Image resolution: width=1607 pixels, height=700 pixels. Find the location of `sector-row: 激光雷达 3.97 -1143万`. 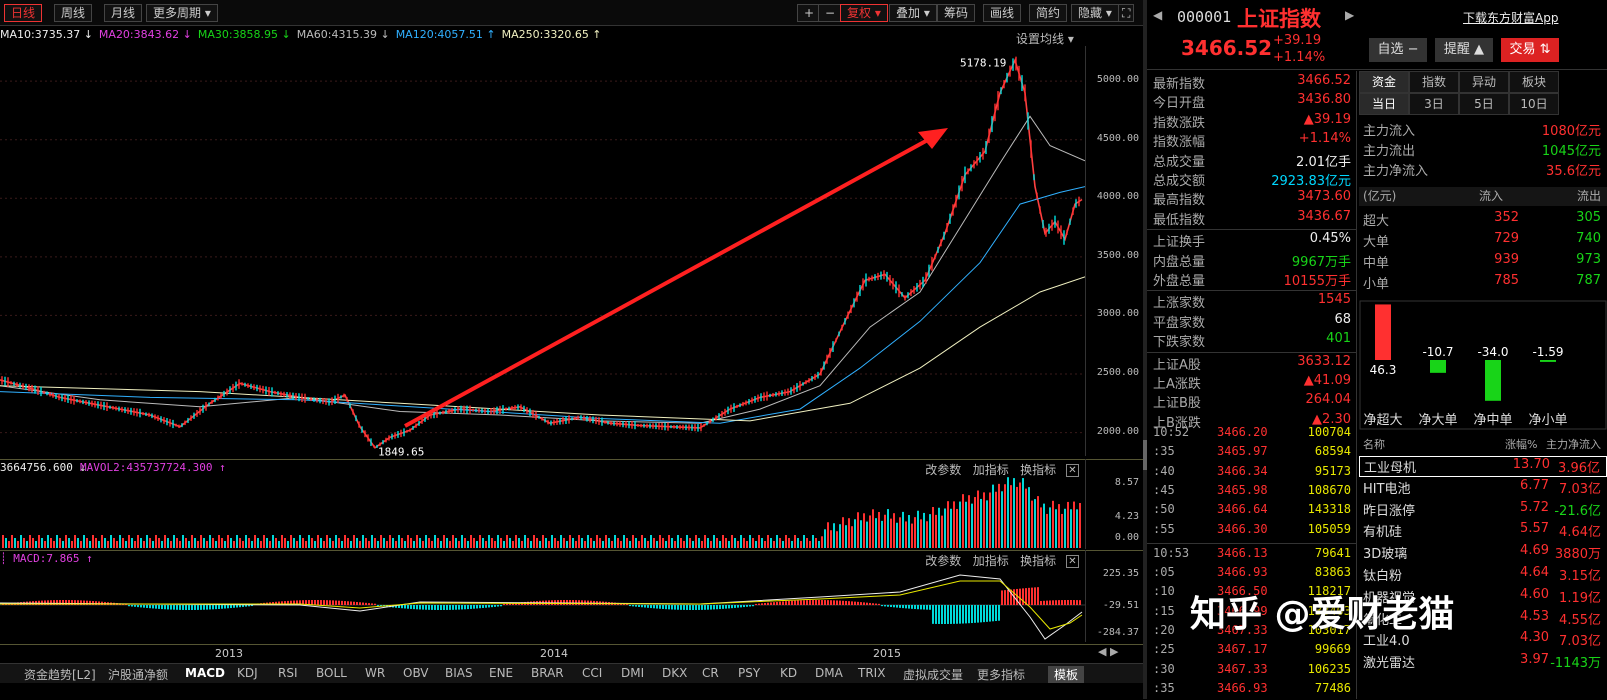

sector-row: 激光雷达 3.97 -1143万 is located at coordinates (1483, 662).